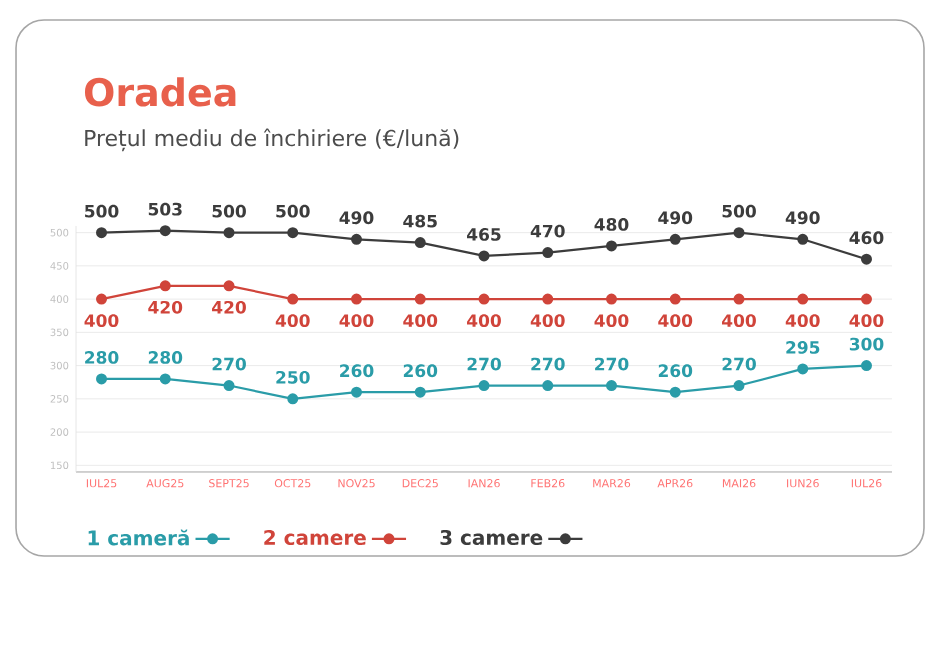 The width and height of the screenshot is (936, 652). Describe the element at coordinates (611, 224) in the screenshot. I see `data-label: 480` at that location.